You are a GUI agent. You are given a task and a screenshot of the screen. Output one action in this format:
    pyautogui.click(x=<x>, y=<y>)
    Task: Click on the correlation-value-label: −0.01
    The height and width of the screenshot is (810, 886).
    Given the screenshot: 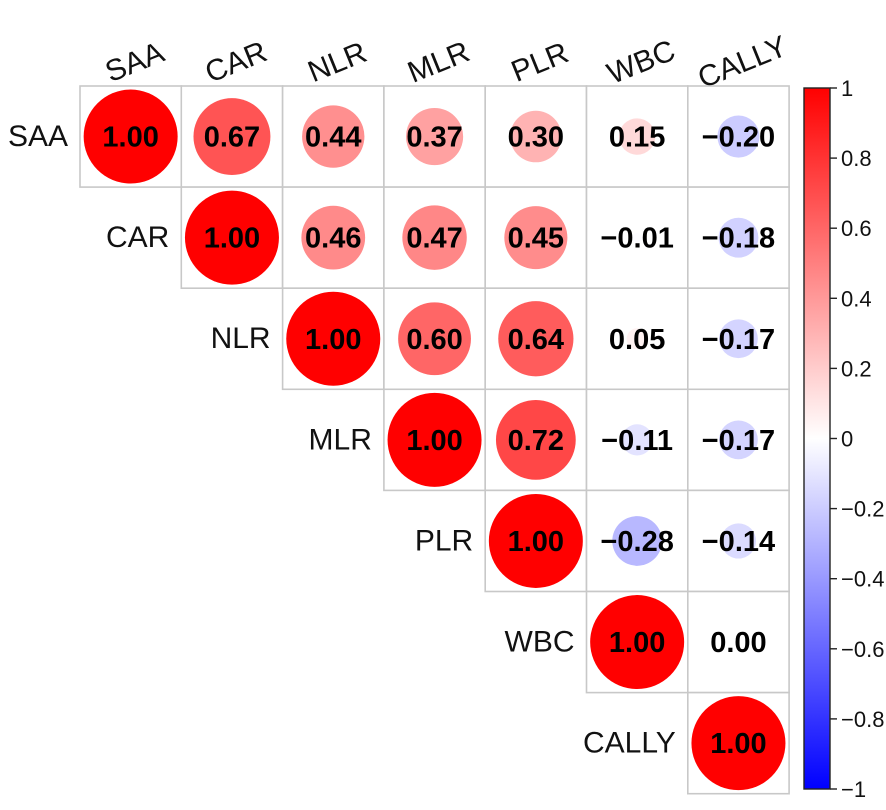 What is the action you would take?
    pyautogui.click(x=636, y=239)
    